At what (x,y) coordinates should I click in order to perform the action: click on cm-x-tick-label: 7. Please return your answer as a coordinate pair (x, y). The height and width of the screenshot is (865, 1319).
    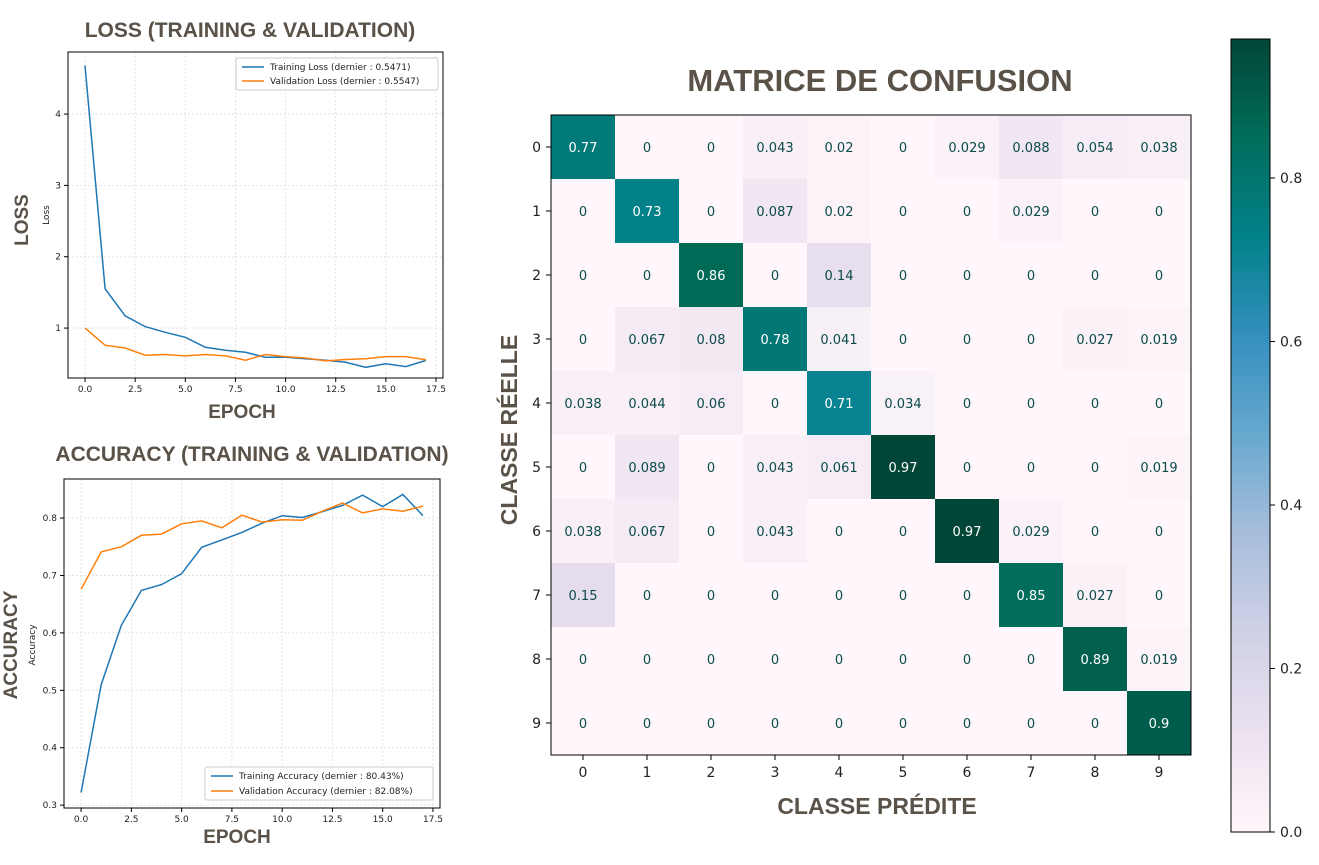
    Looking at the image, I should click on (1031, 773).